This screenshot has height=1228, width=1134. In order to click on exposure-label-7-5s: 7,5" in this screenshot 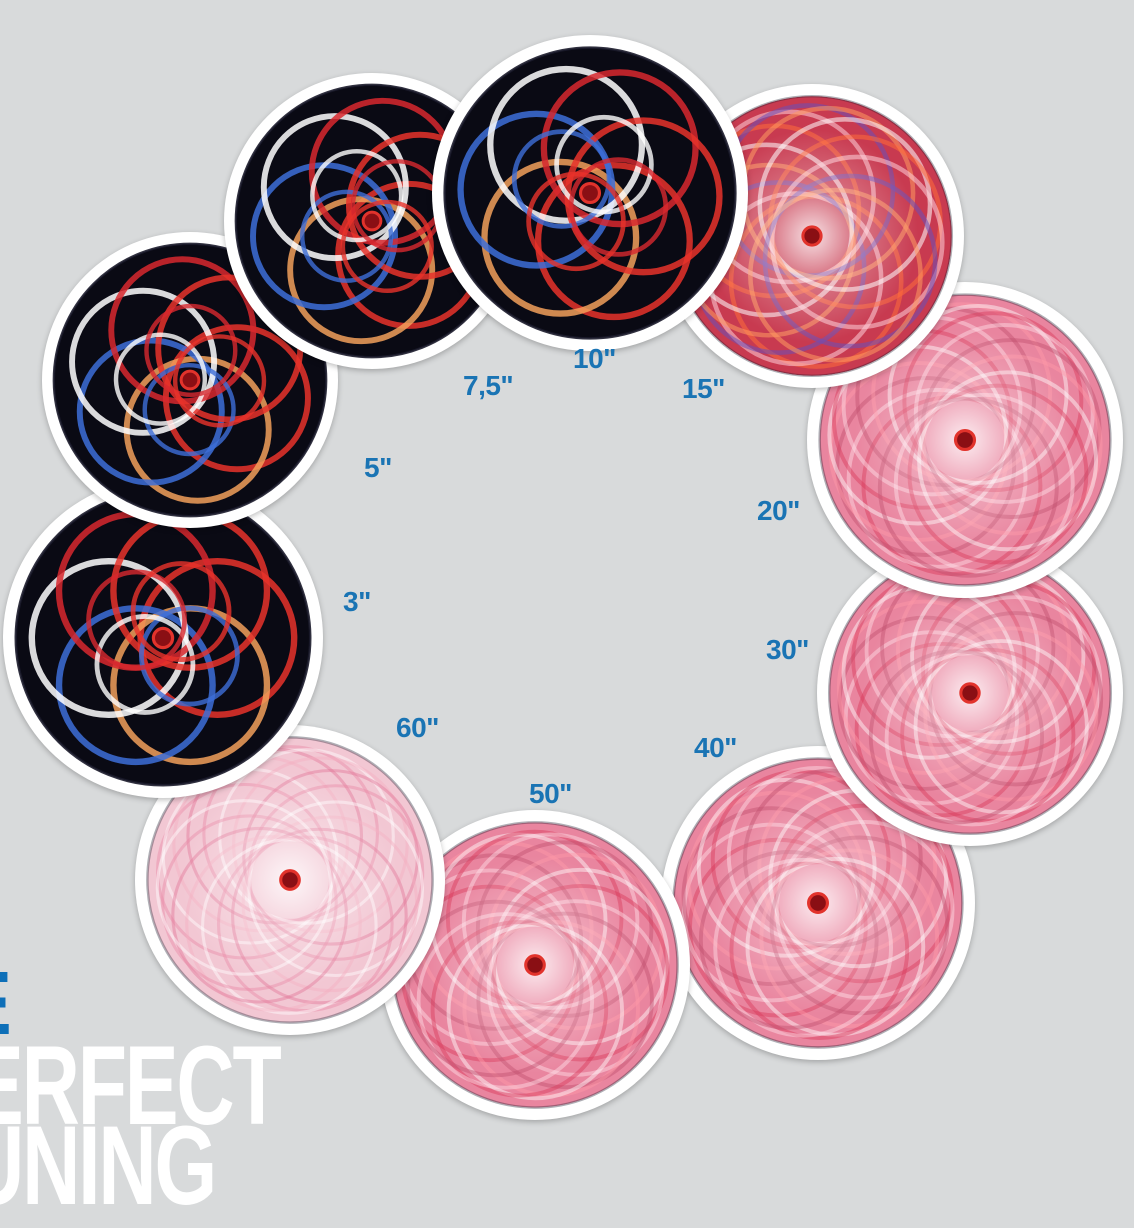, I will do `click(488, 385)`.